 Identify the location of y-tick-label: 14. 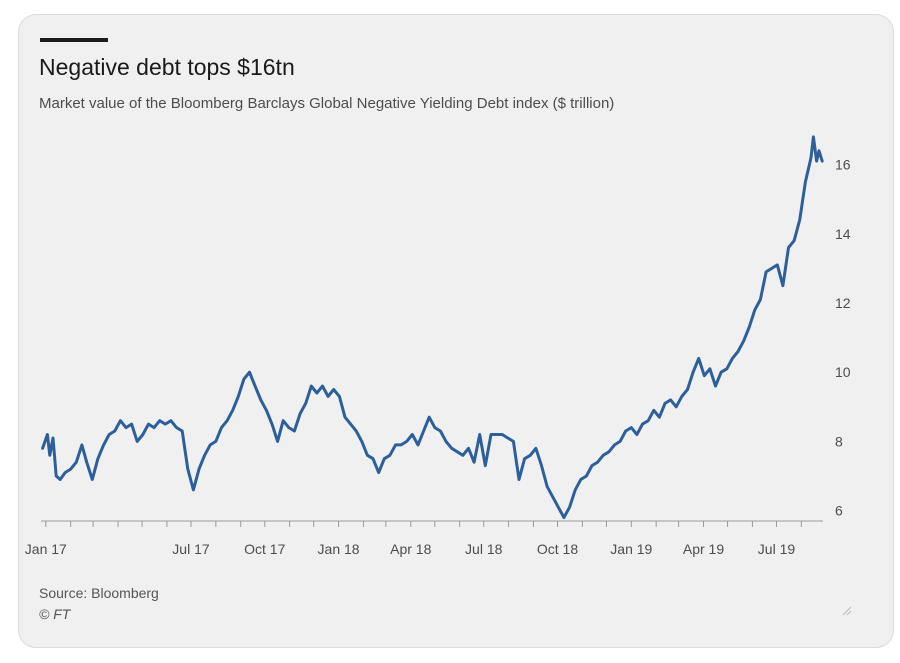
(843, 234).